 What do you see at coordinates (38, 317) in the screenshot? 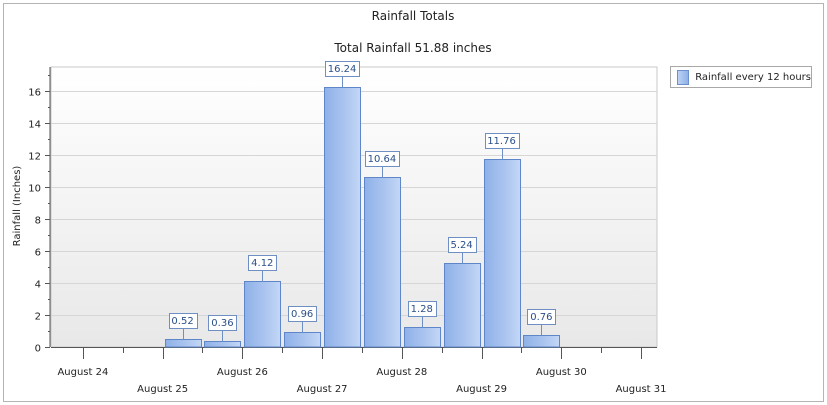
I see `y-tick-label: 2` at bounding box center [38, 317].